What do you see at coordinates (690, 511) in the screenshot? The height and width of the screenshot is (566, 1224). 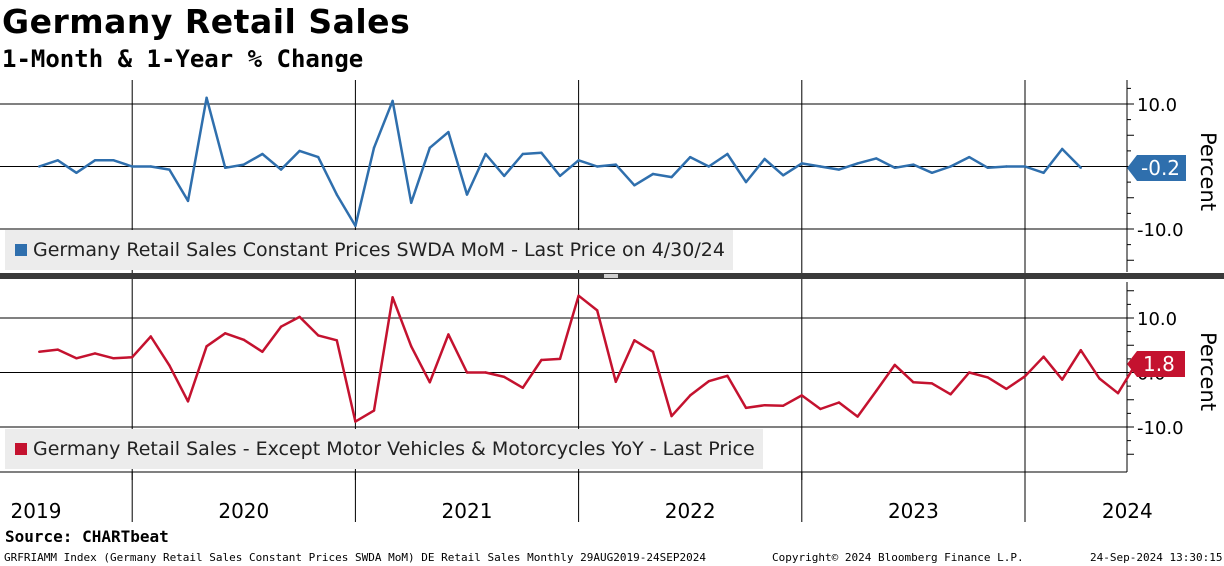 I see `x-tick-label: 2022` at bounding box center [690, 511].